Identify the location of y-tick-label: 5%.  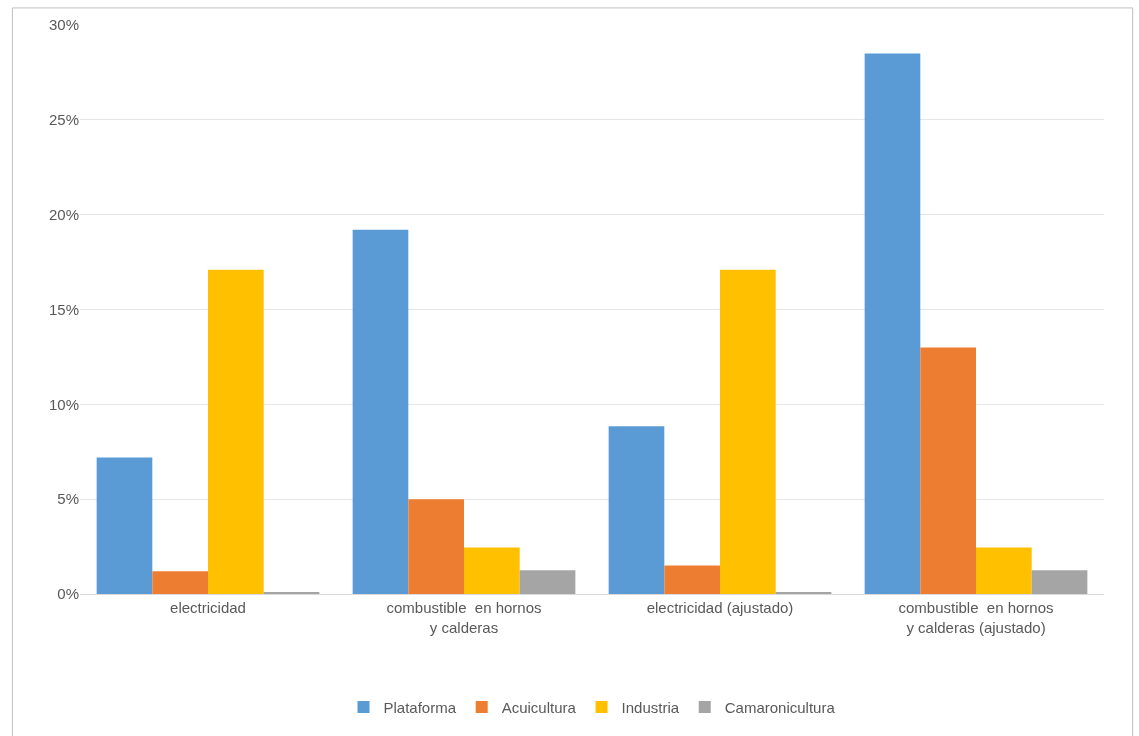
(68, 499).